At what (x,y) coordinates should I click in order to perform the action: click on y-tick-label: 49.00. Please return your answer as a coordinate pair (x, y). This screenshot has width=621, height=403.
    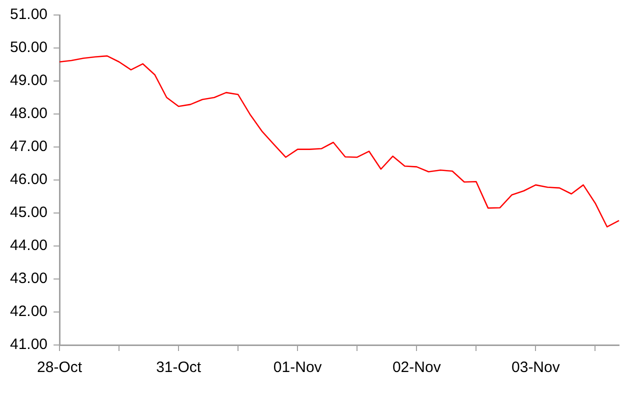
    Looking at the image, I should click on (29, 81).